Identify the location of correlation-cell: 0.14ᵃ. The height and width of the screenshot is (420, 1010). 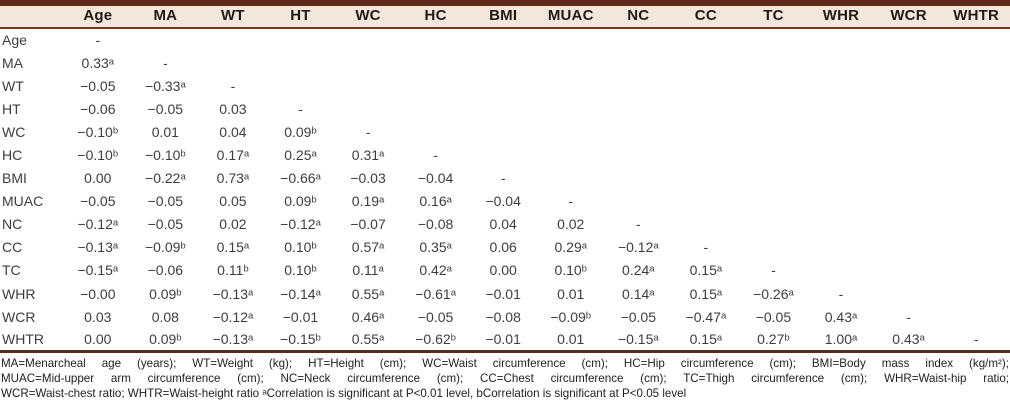
(638, 293).